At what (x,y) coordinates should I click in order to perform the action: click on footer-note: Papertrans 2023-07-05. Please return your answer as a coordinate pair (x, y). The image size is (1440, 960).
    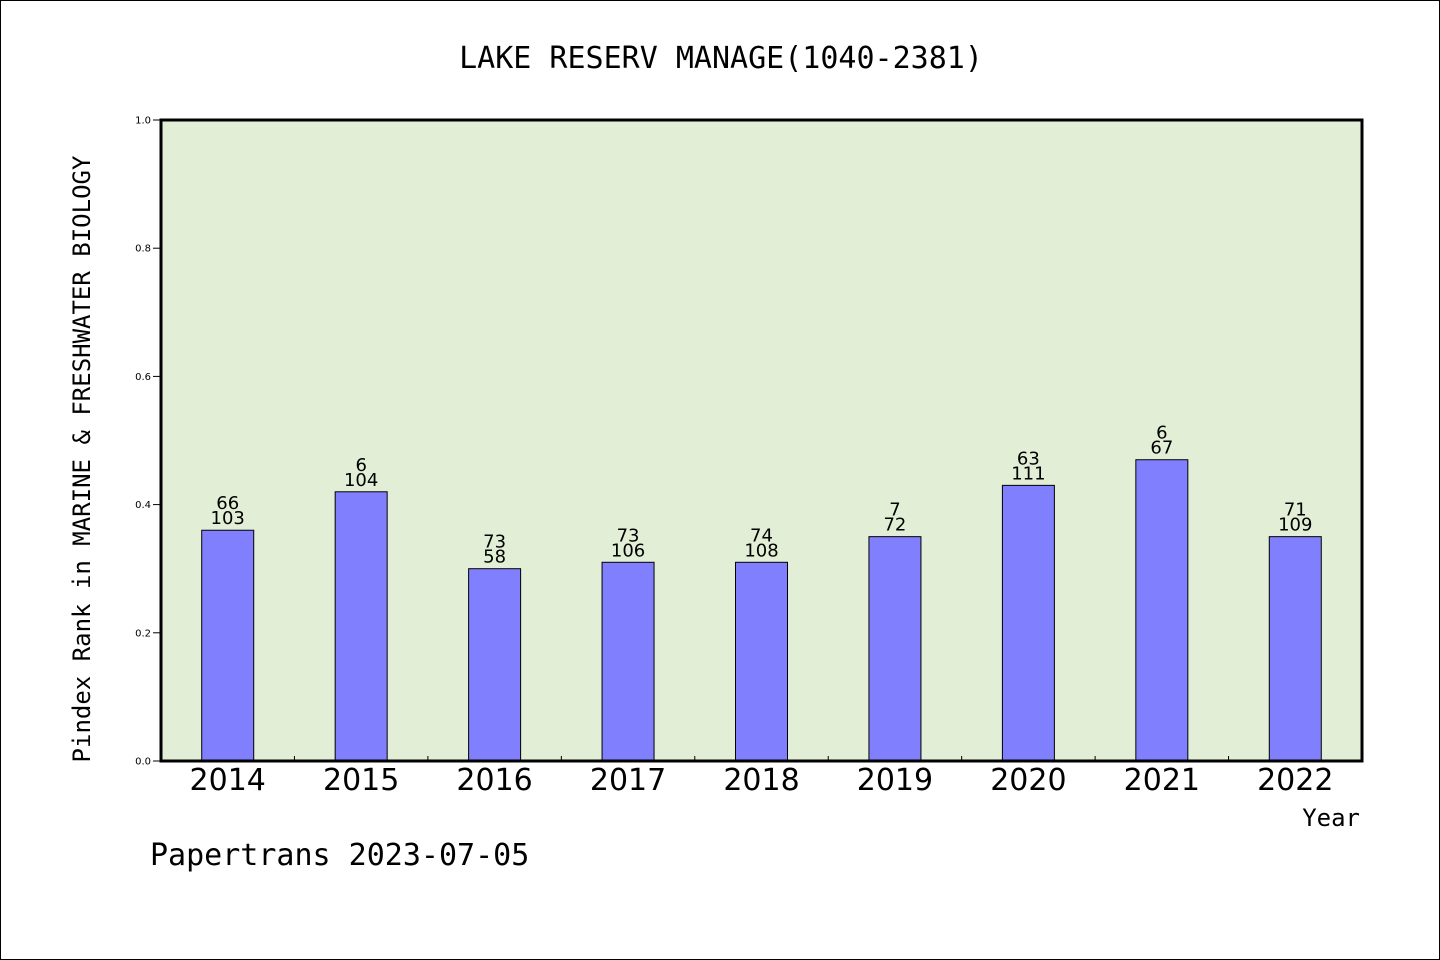
    Looking at the image, I should click on (339, 855).